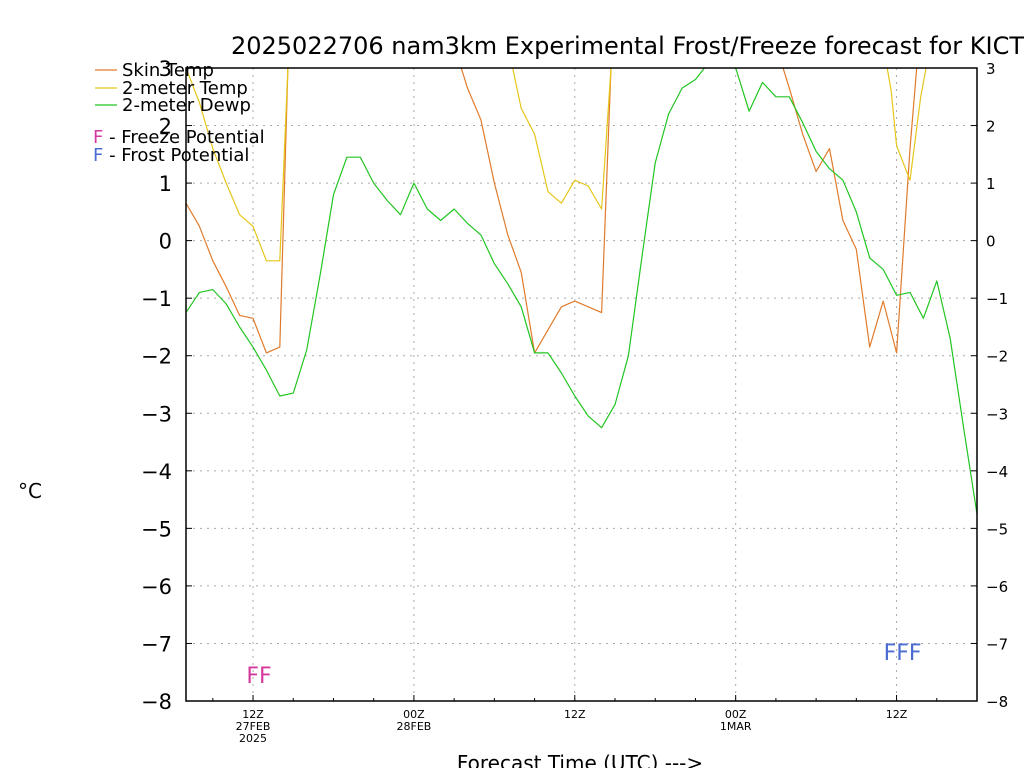 This screenshot has height=768, width=1024. Describe the element at coordinates (997, 414) in the screenshot. I see `y-tick-label-right: −3` at that location.